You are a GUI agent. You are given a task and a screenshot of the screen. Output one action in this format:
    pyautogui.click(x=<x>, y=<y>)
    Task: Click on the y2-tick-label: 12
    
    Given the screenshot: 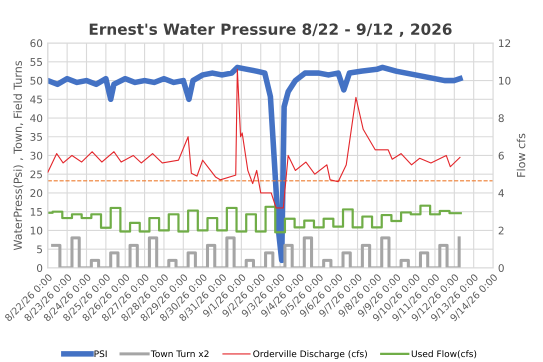 What is the action you would take?
    pyautogui.click(x=504, y=43)
    